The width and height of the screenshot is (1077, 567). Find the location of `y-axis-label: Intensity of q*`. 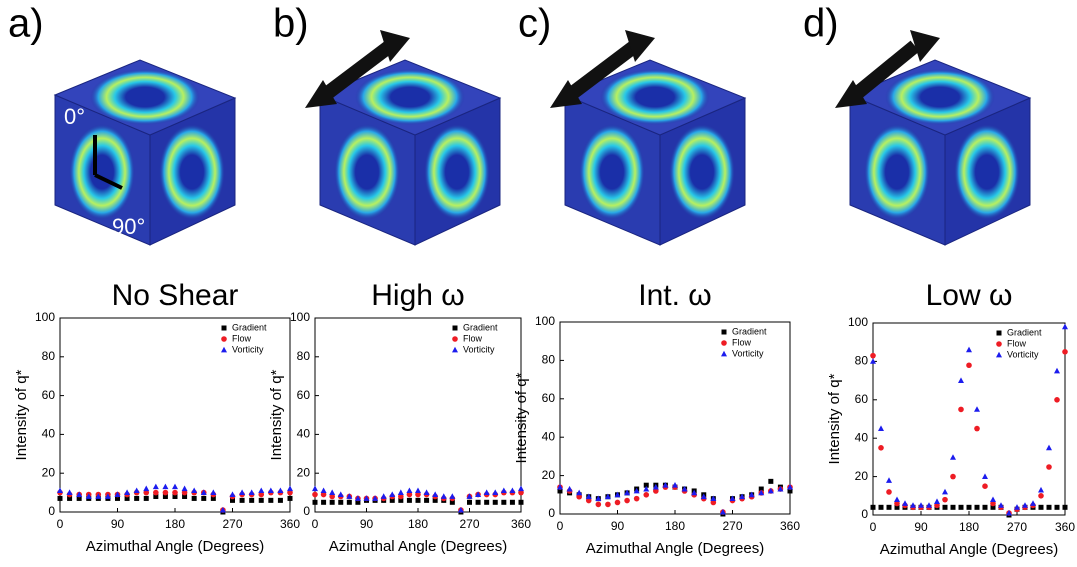

y-axis-label: Intensity of q* is located at coordinates (521, 417).